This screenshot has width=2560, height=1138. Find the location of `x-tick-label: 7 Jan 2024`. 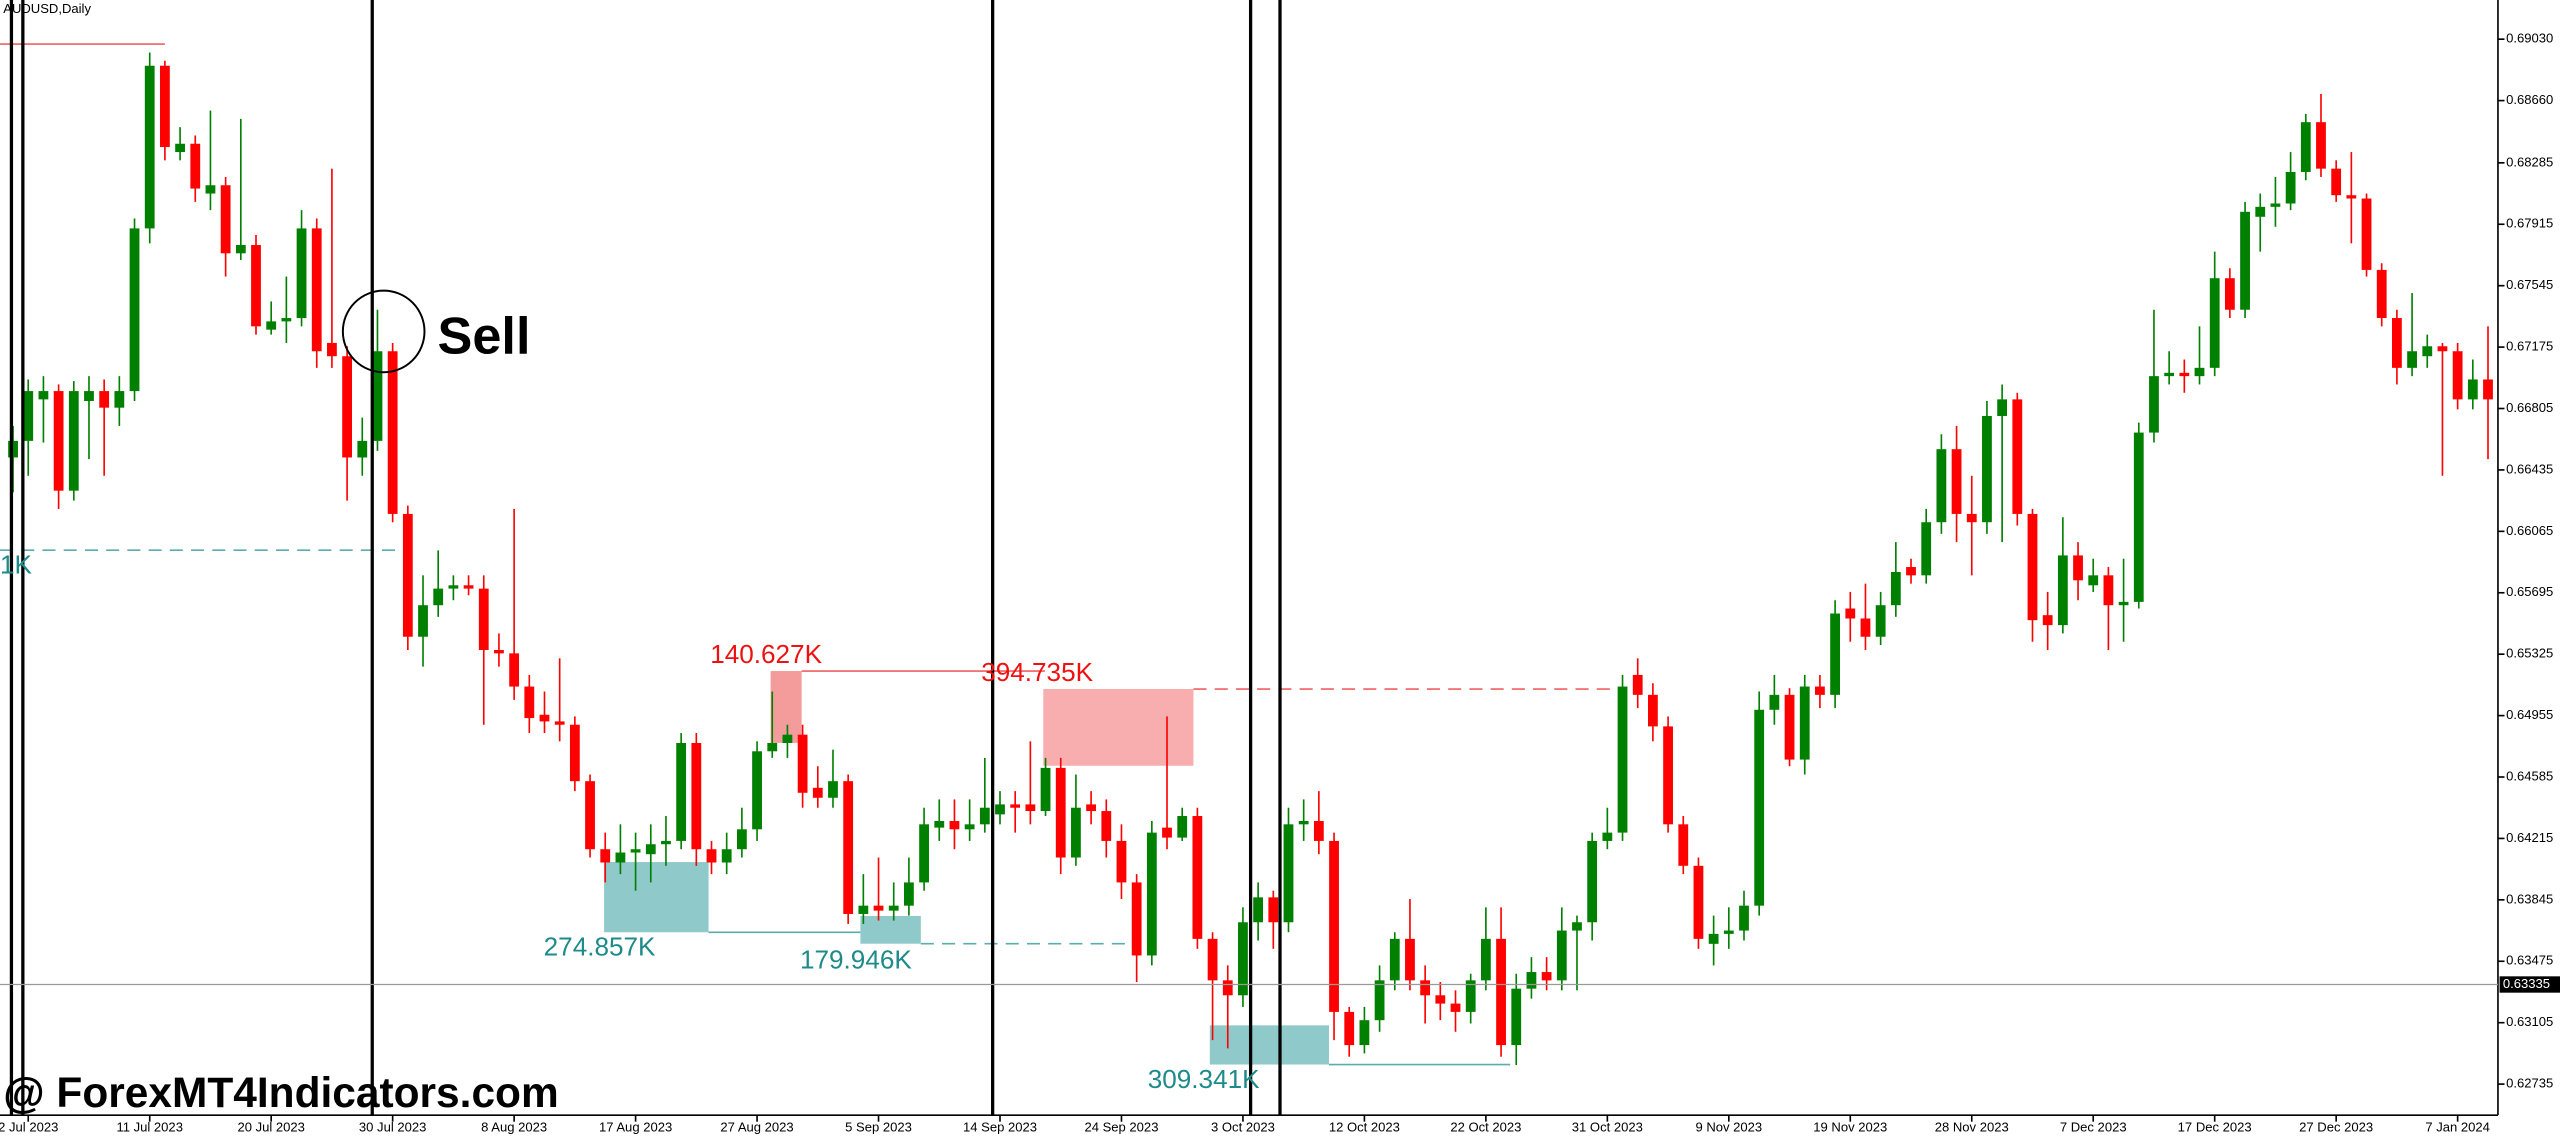

x-tick-label: 7 Jan 2024 is located at coordinates (2457, 1127).